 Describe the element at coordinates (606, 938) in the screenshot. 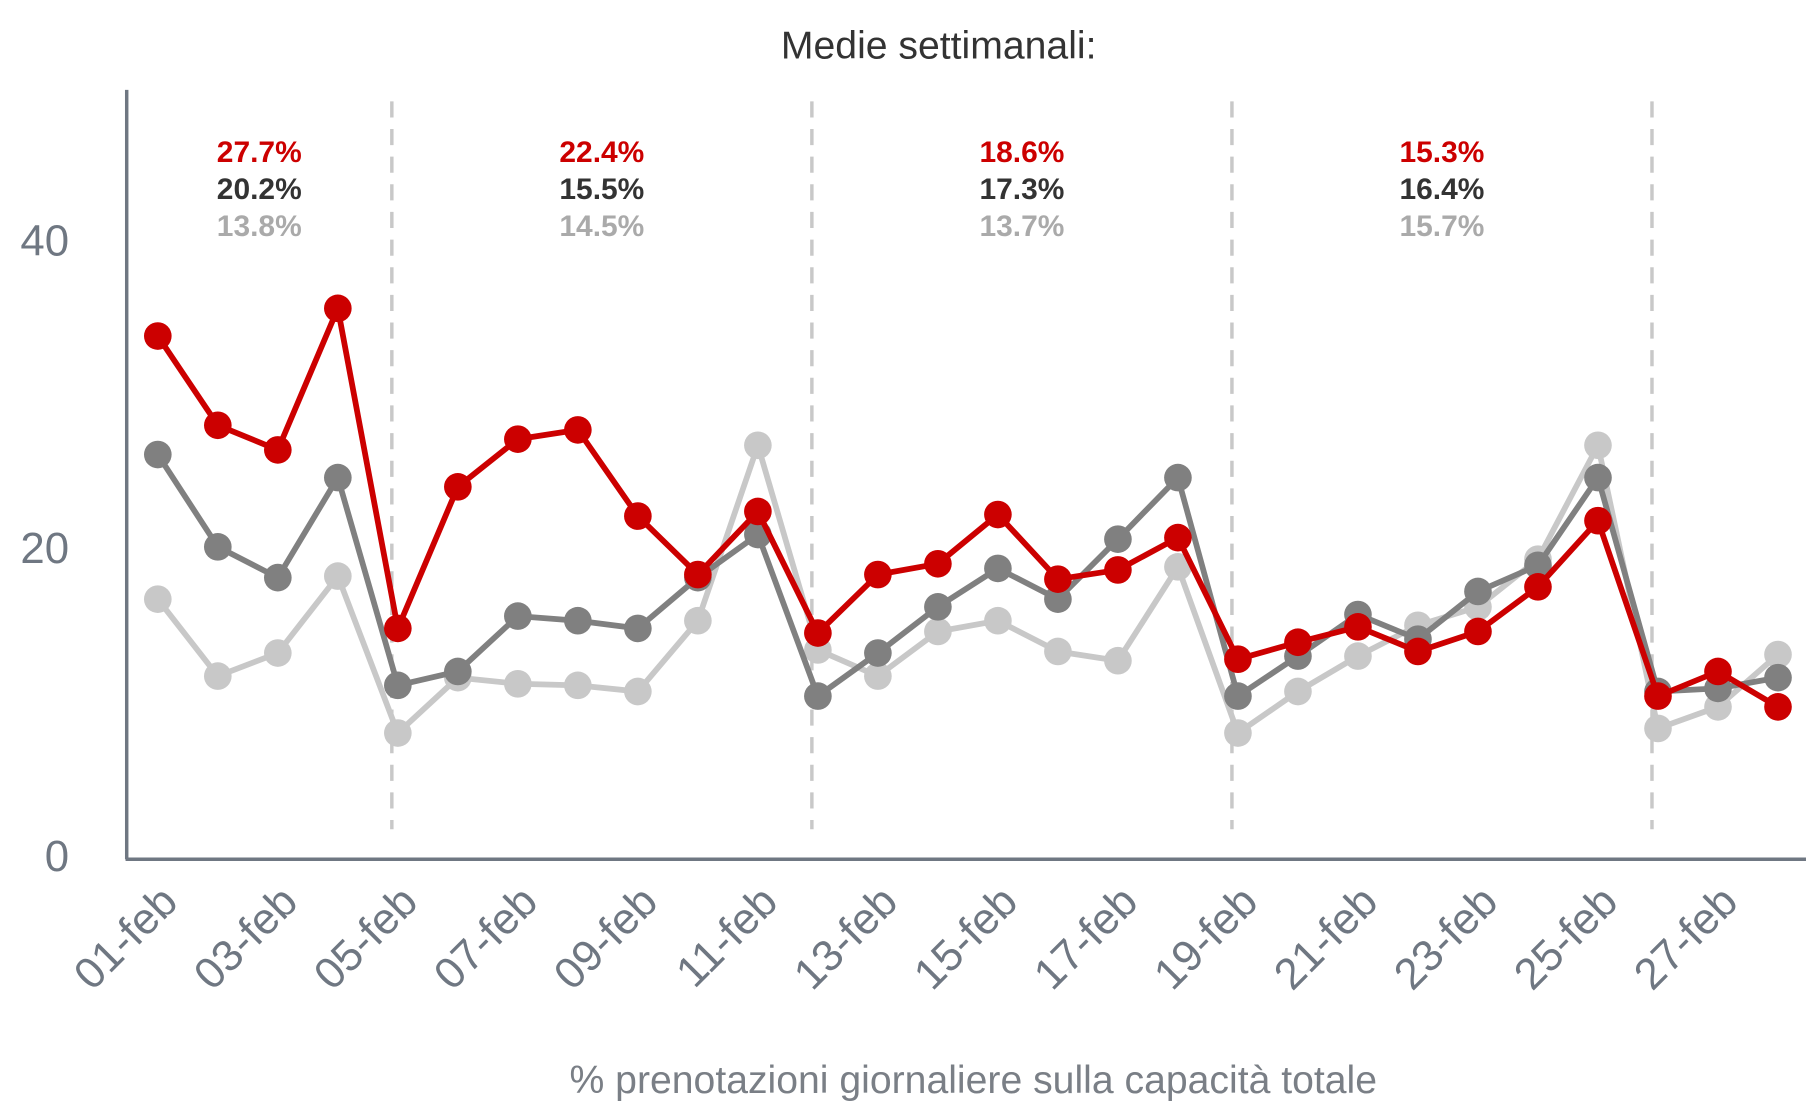

I see `x-tick-label: 09-feb` at that location.